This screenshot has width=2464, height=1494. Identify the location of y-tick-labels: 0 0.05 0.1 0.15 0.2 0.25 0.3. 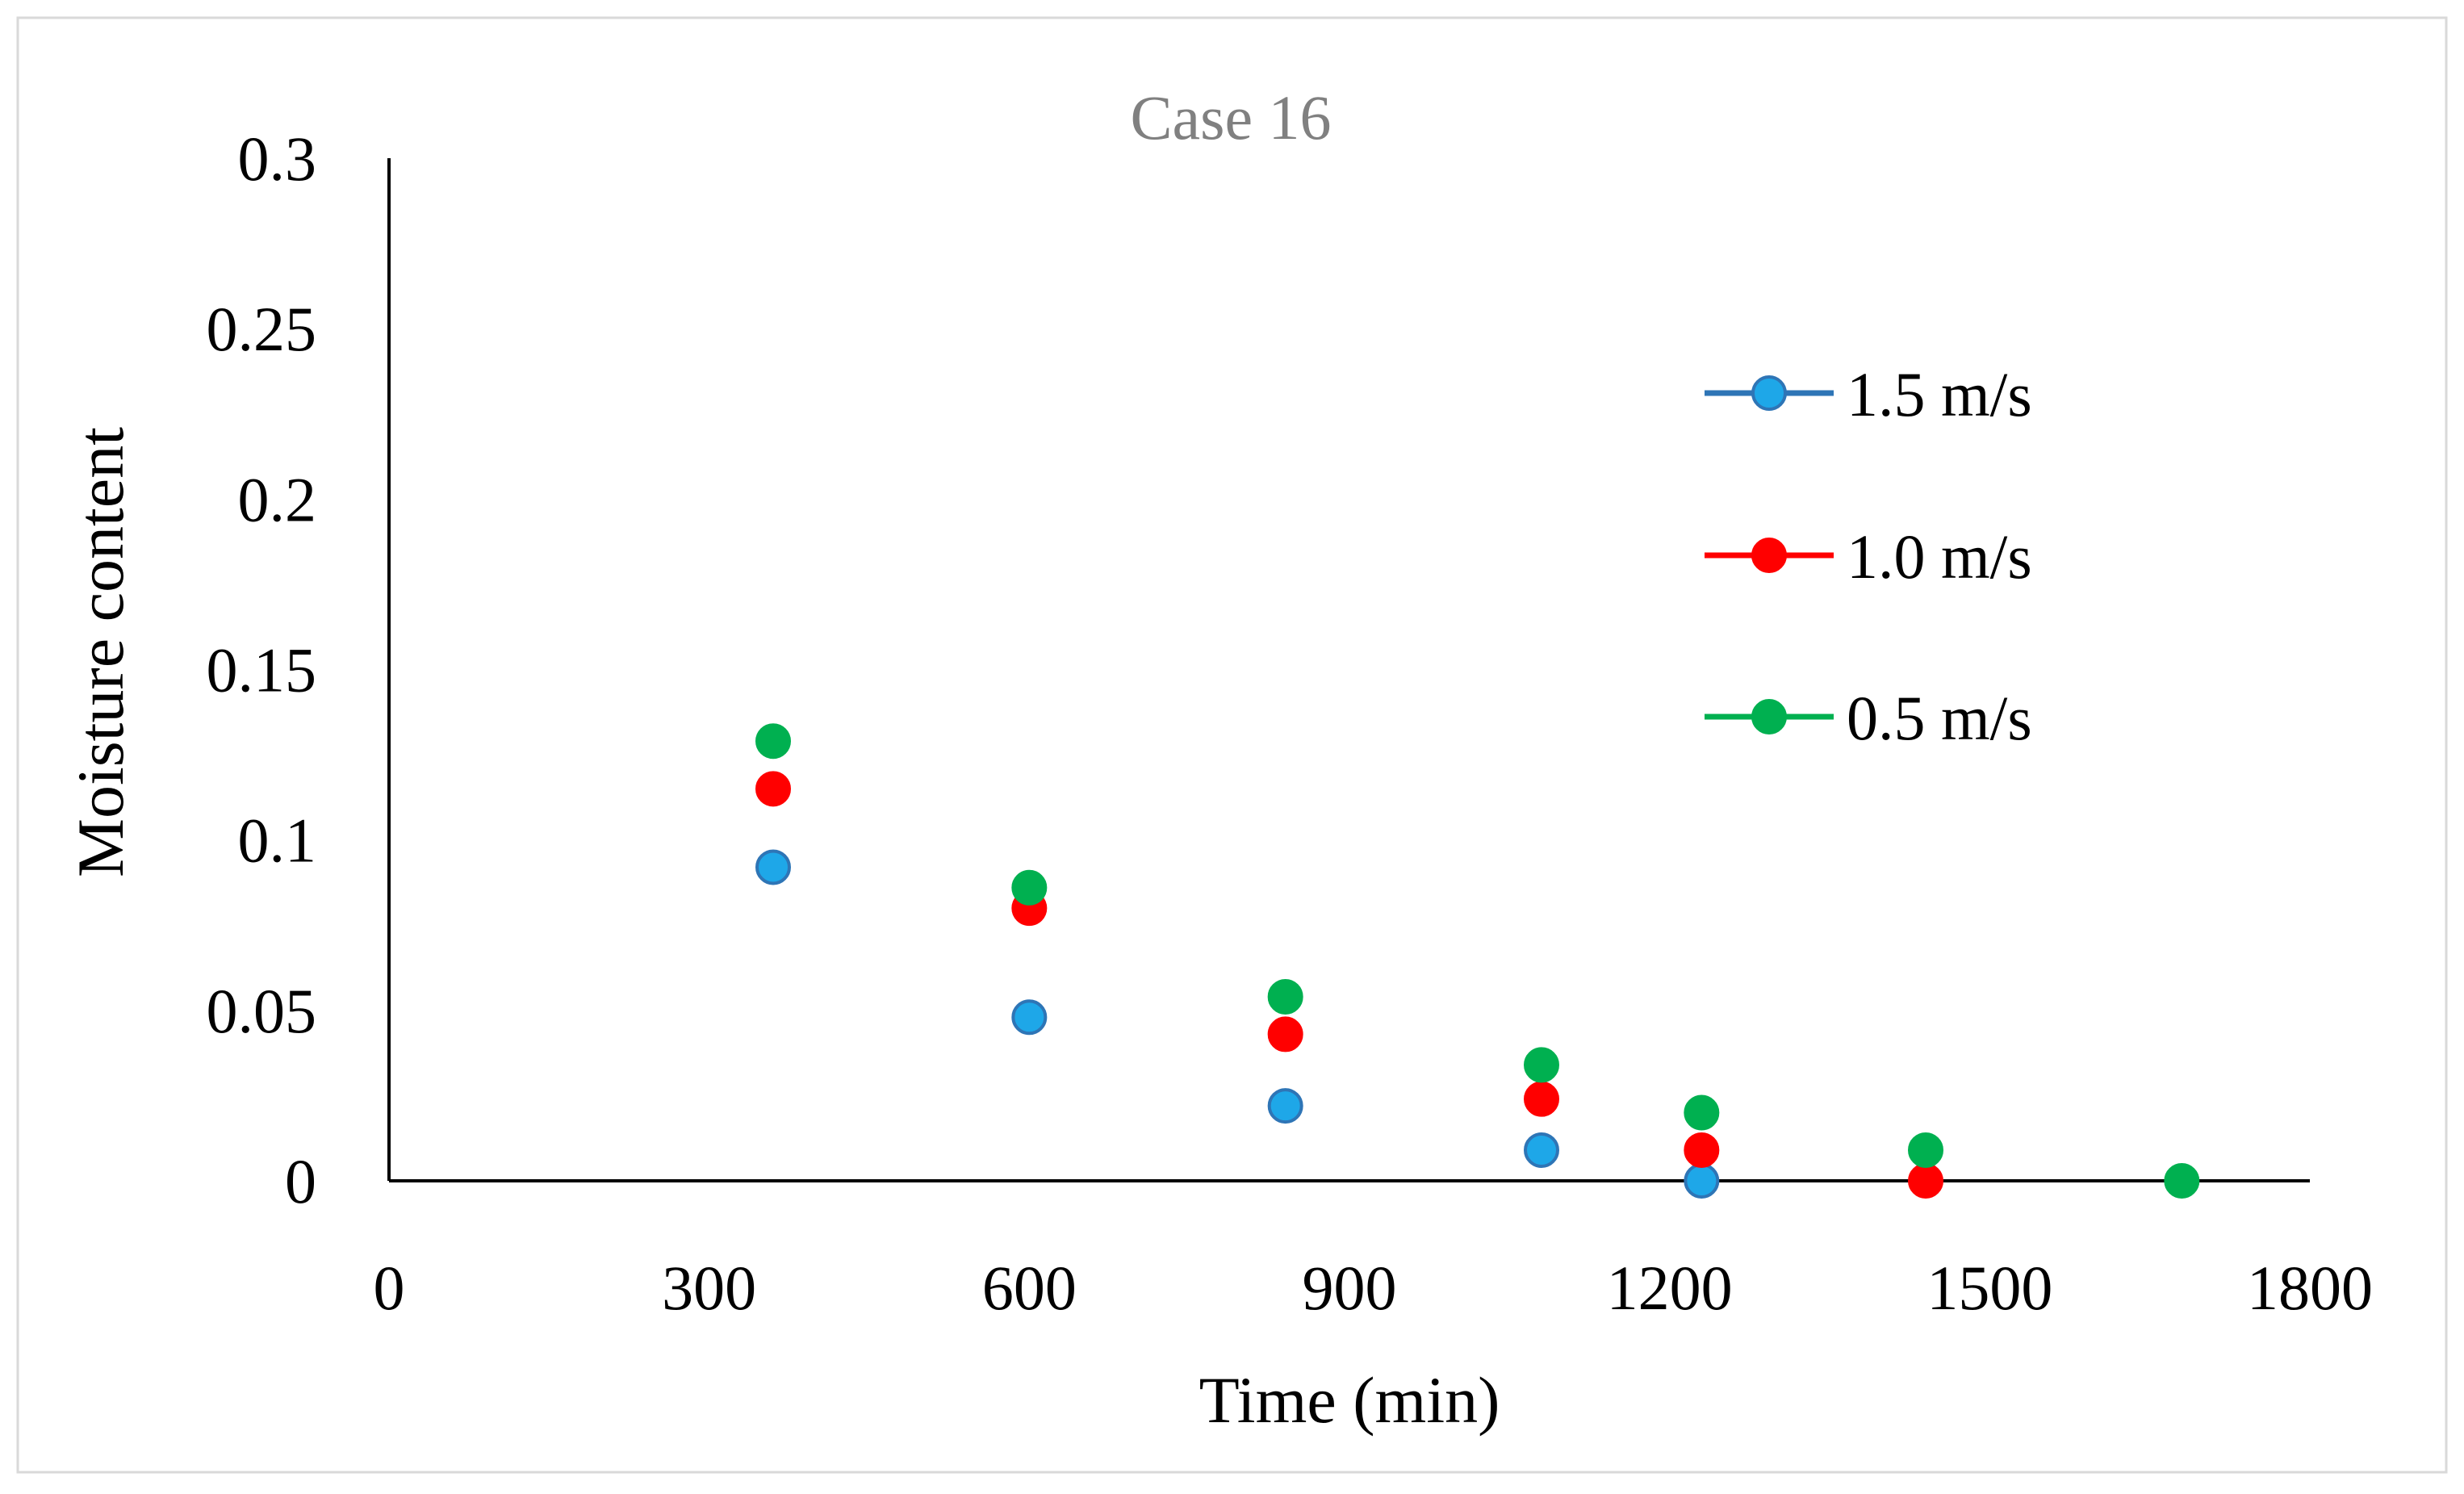
(262, 670).